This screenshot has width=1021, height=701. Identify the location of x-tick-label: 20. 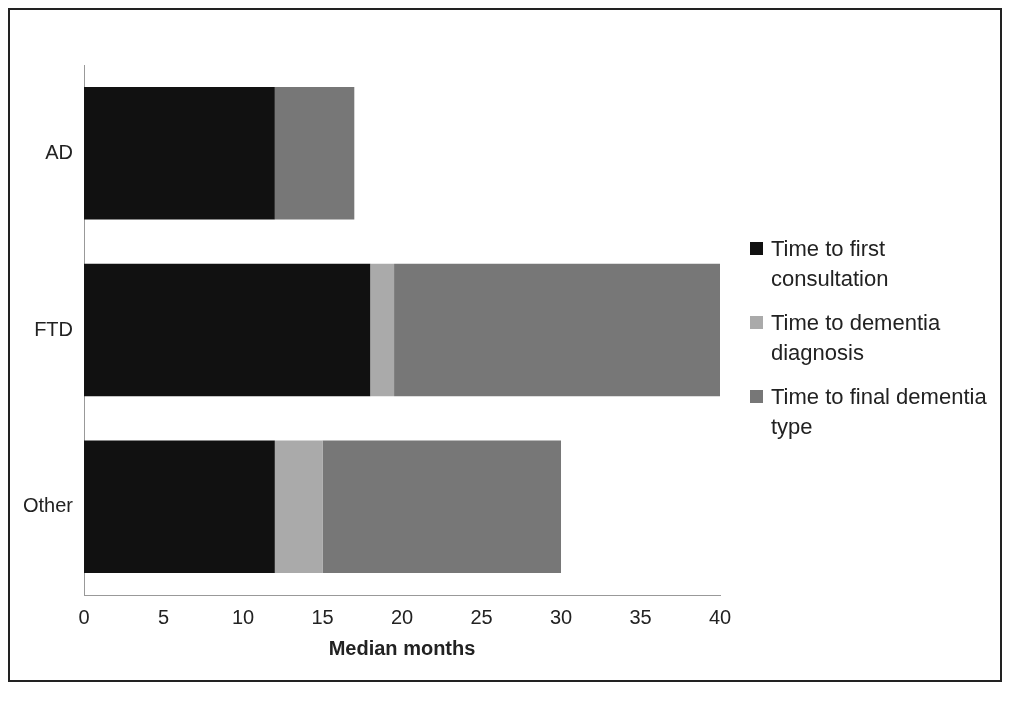
(402, 616).